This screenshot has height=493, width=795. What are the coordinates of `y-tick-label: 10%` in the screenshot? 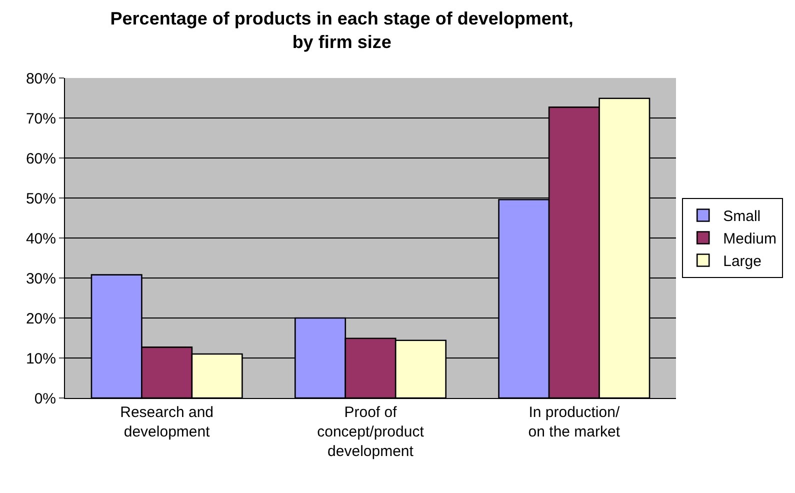 It's located at (41, 359).